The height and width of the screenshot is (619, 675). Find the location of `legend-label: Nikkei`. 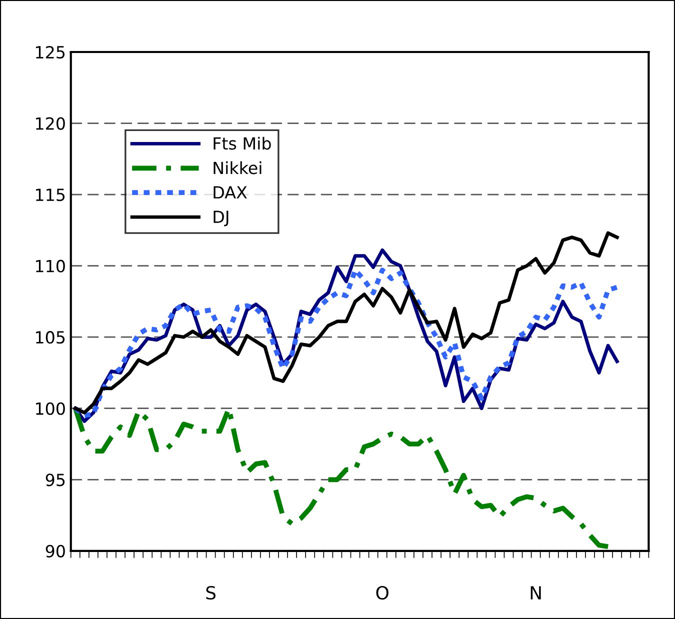

legend-label: Nikkei is located at coordinates (238, 167).